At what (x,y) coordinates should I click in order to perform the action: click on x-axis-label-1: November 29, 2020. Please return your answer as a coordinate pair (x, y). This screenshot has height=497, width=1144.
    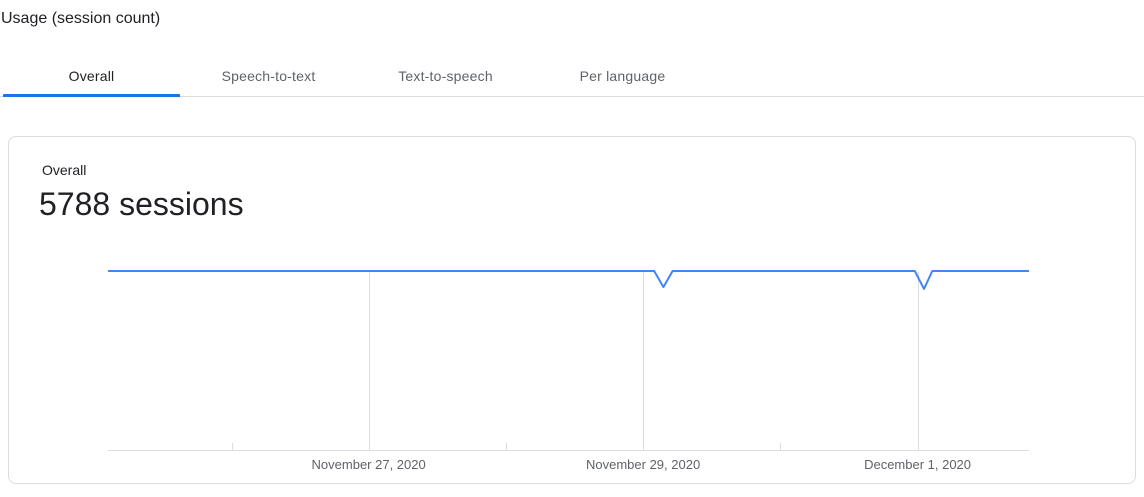
    Looking at the image, I should click on (643, 464).